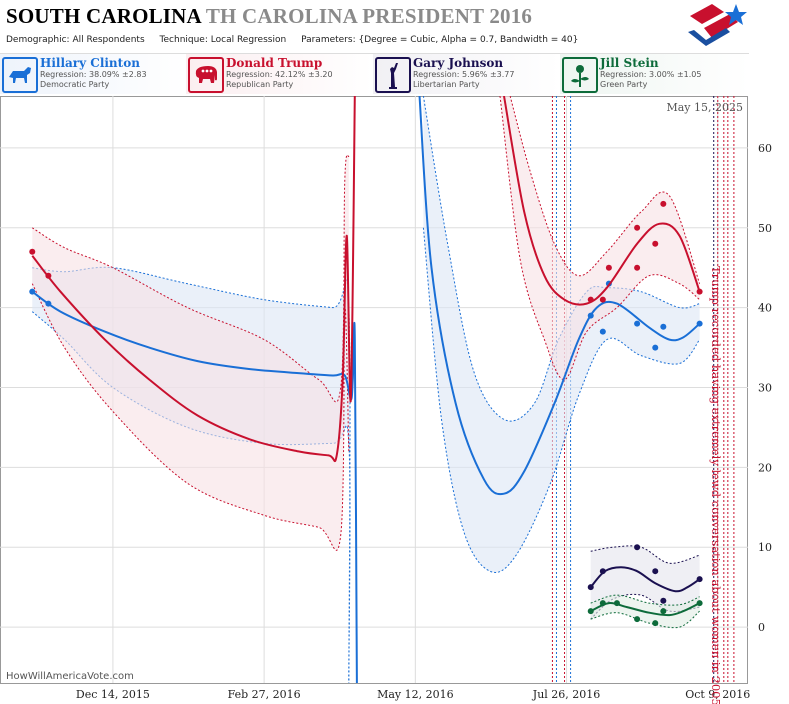  I want to click on technique-label: Technique:, so click(183, 40).